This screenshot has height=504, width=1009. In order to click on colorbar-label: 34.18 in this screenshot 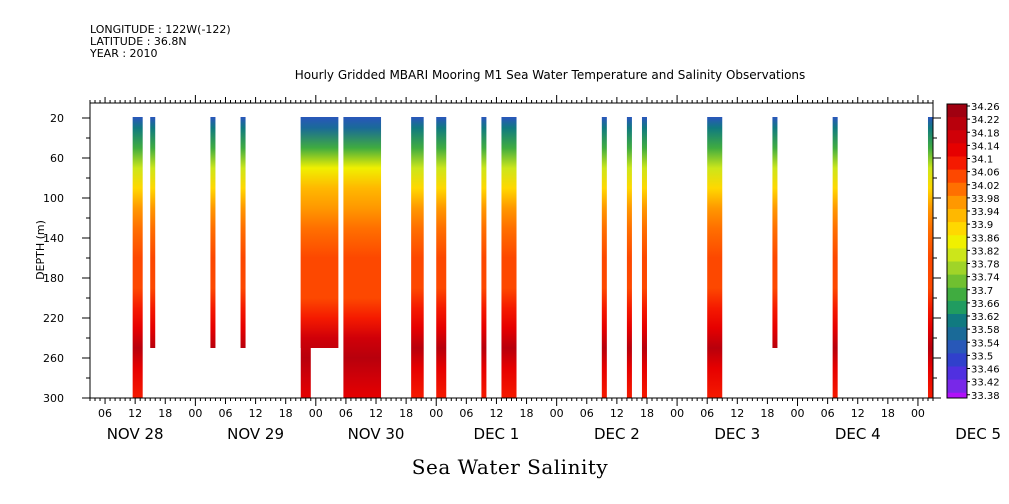, I will do `click(985, 133)`.